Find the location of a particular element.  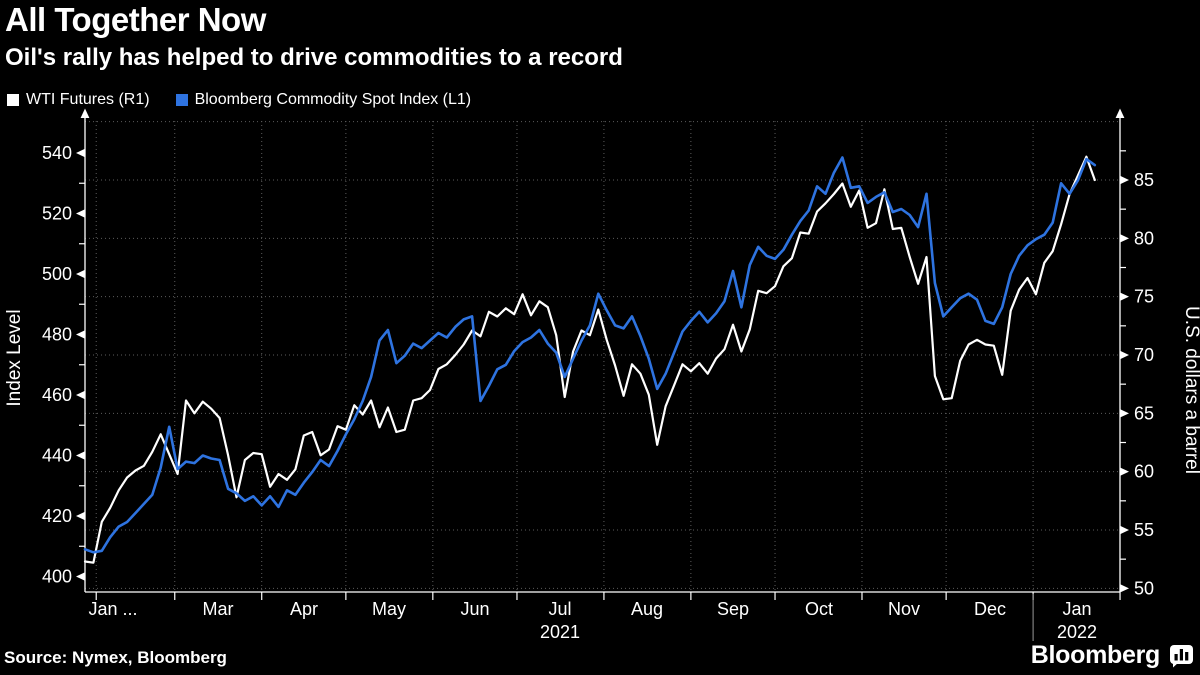

left-tick-label: 440 is located at coordinates (57, 456).